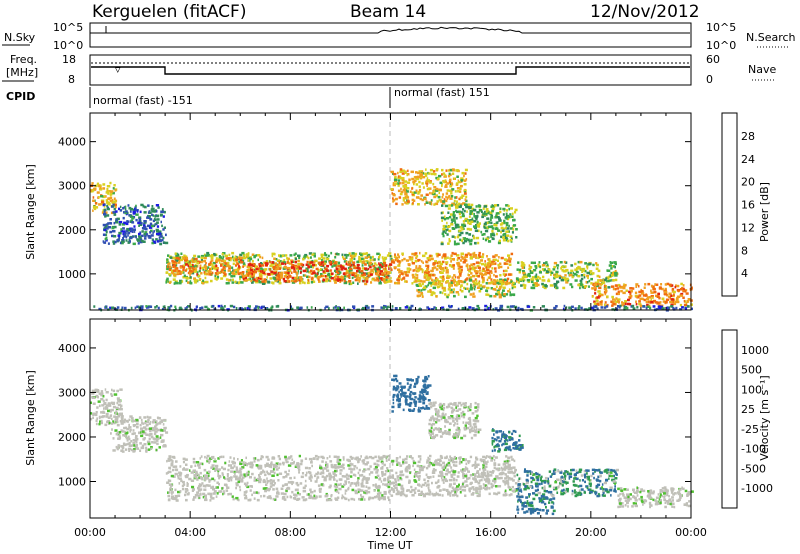 The image size is (800, 554). Describe the element at coordinates (118, 69) in the screenshot. I see `freq-marker: ▿` at that location.